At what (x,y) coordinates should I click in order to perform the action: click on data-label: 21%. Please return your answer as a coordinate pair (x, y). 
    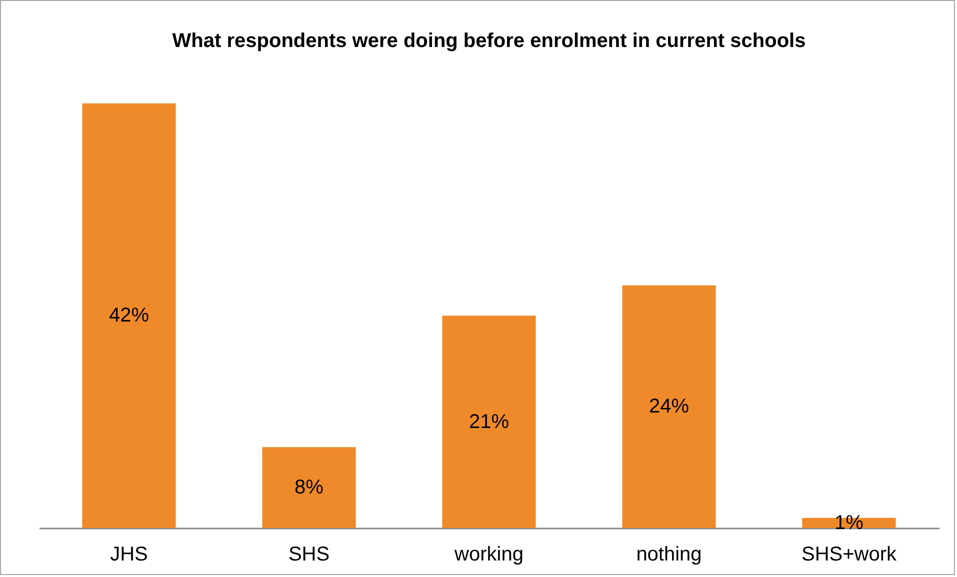
    Looking at the image, I should click on (489, 421).